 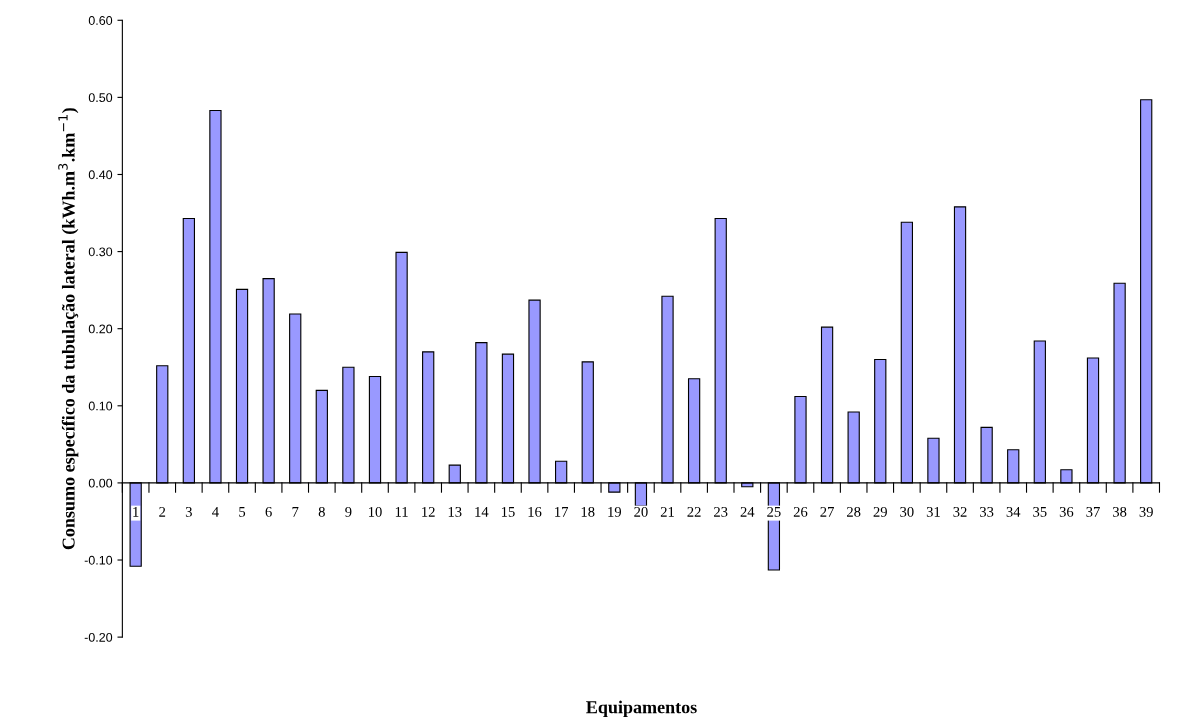 What do you see at coordinates (162, 511) in the screenshot?
I see `x-tick-label: 2` at bounding box center [162, 511].